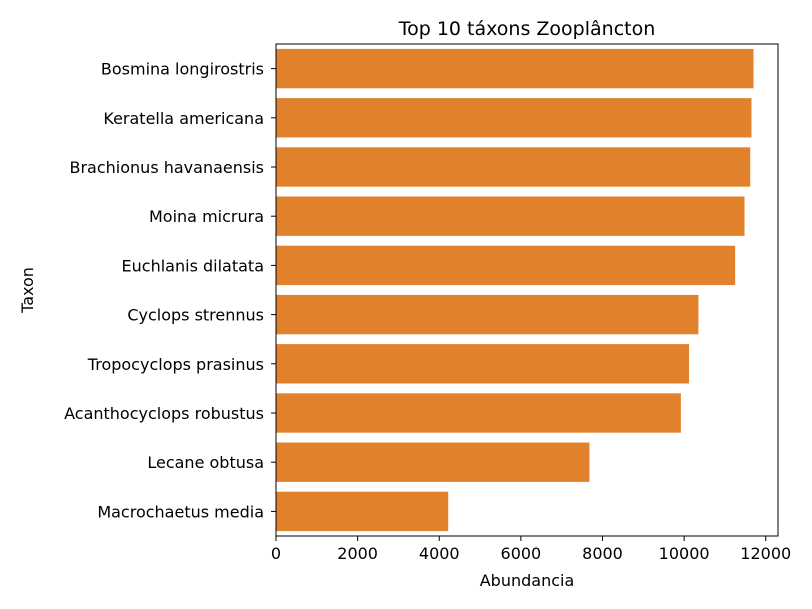 The width and height of the screenshot is (812, 609). What do you see at coordinates (182, 69) in the screenshot?
I see `y-tick-label: Bosmina longirostris` at bounding box center [182, 69].